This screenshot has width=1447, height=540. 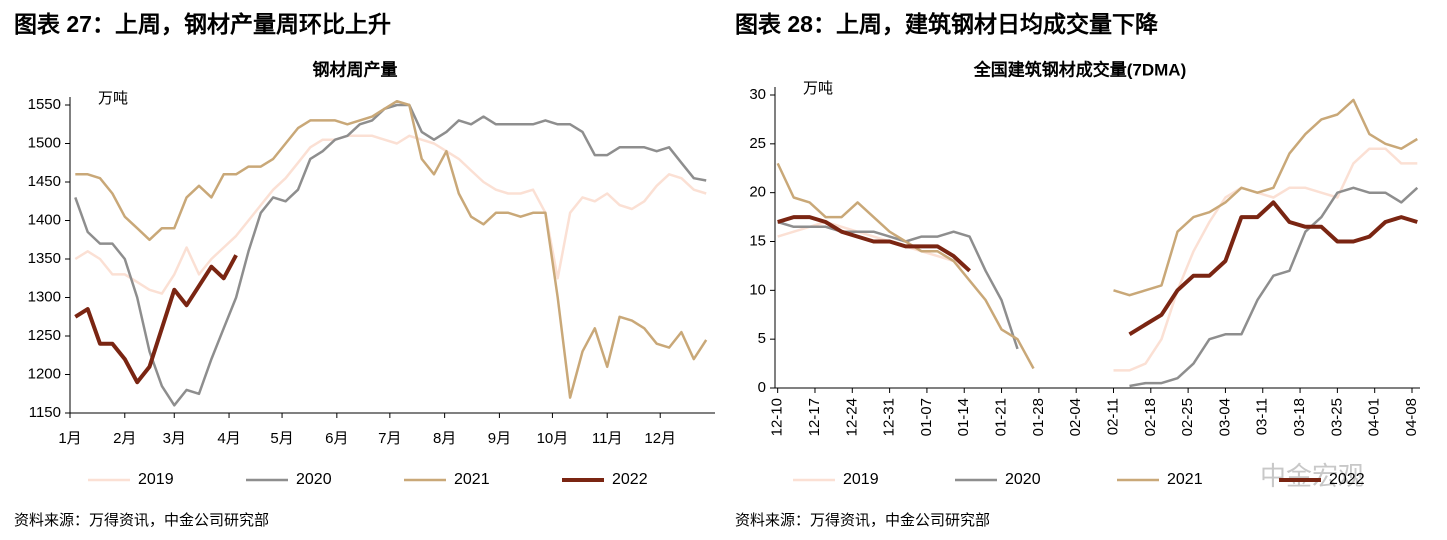 What do you see at coordinates (44, 296) in the screenshot?
I see `y-tick-label: 1300` at bounding box center [44, 296].